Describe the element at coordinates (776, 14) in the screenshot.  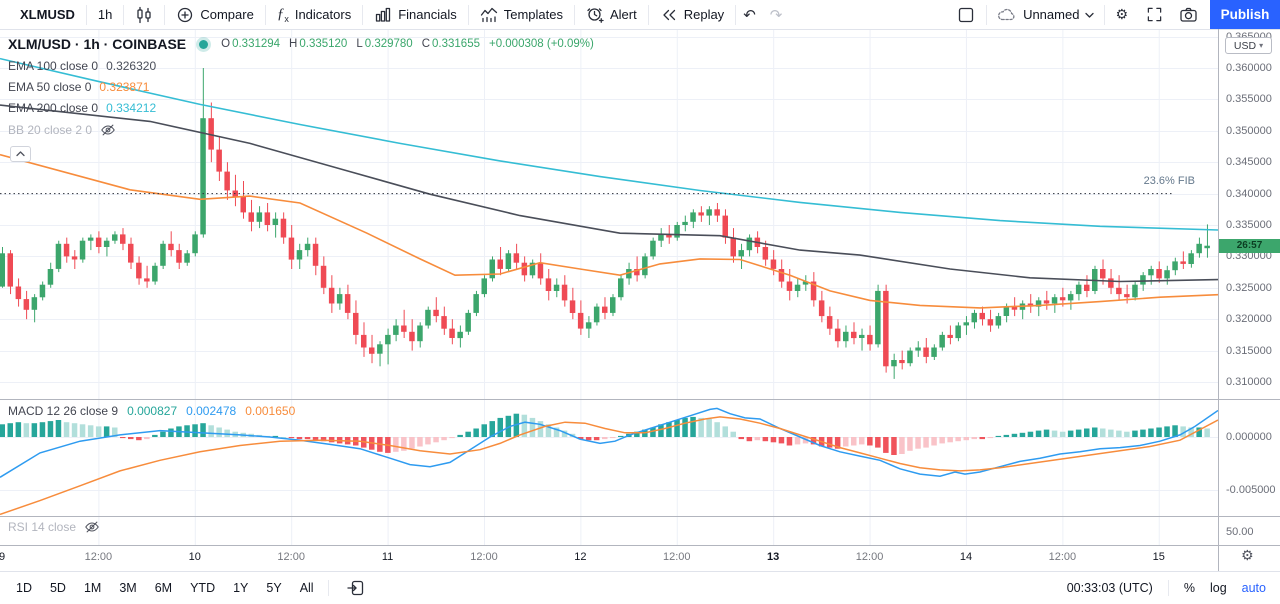
I see `redo-button: ↷` at that location.